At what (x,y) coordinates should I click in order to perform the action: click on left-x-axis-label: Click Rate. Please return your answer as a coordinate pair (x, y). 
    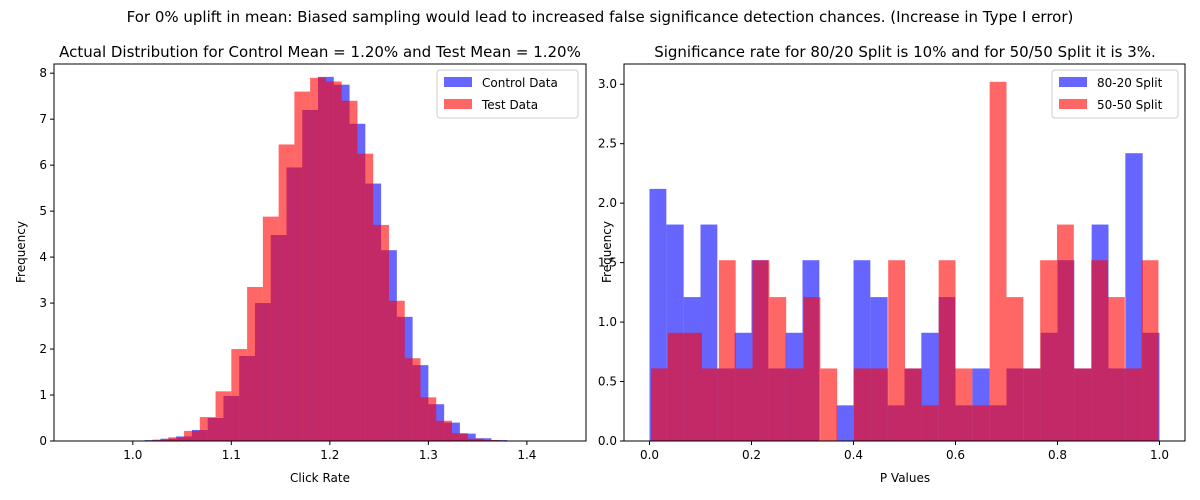
    Looking at the image, I should click on (320, 478).